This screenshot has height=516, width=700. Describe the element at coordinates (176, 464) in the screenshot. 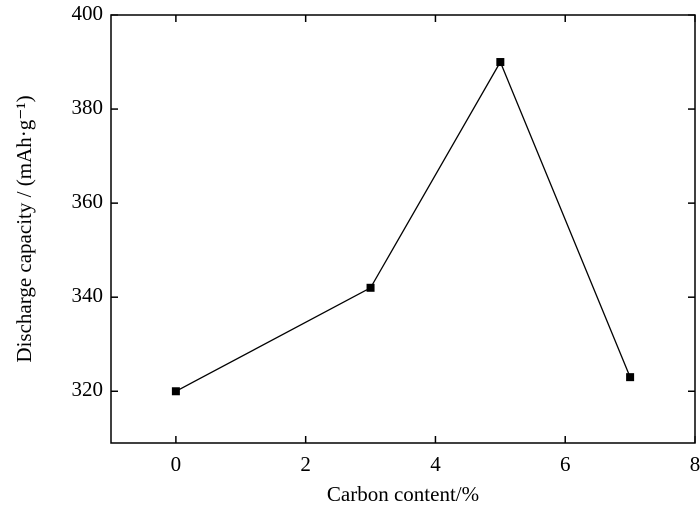

I see `x-tick-label: 0` at that location.